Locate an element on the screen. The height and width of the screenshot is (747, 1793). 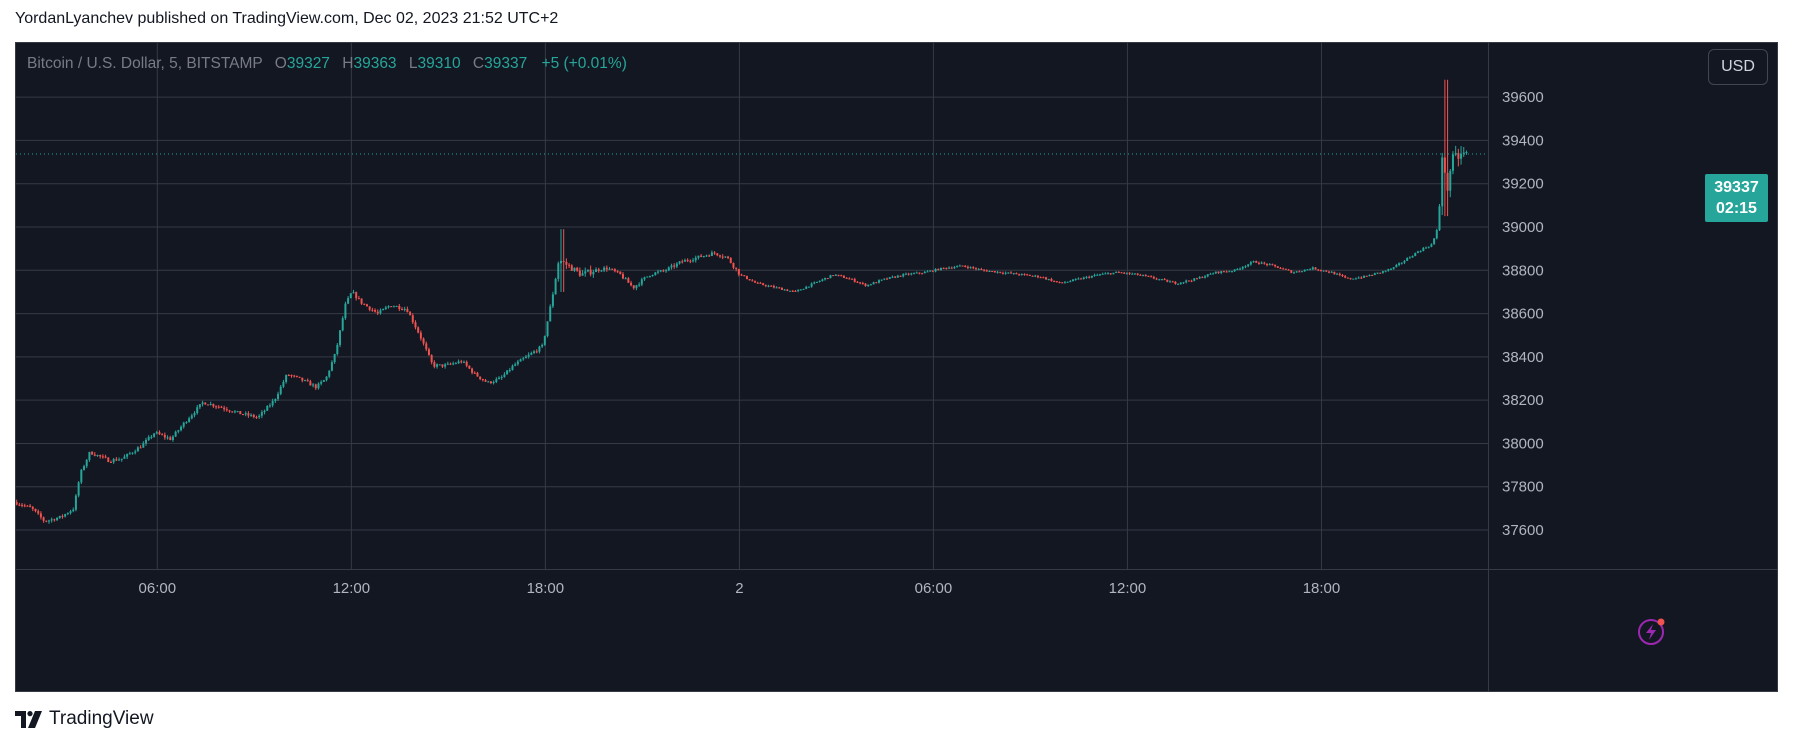
lightning-bolt-icon is located at coordinates (1652, 631).